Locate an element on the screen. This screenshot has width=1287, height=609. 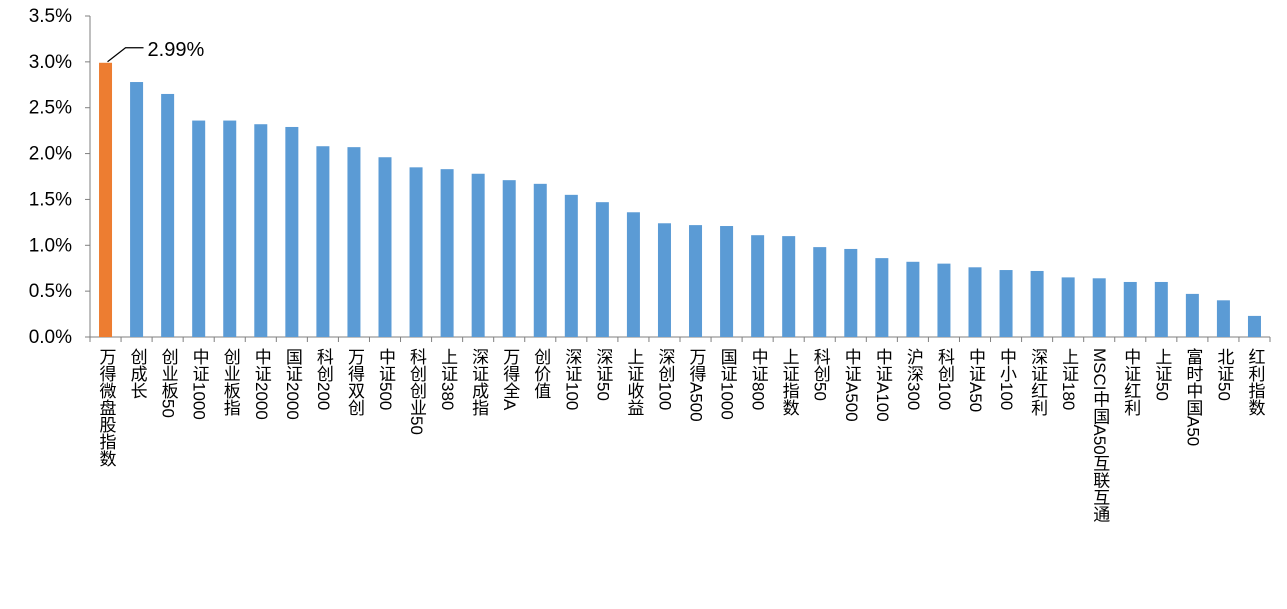
x-tick-label: 中证2000 is located at coordinates (261, 384).